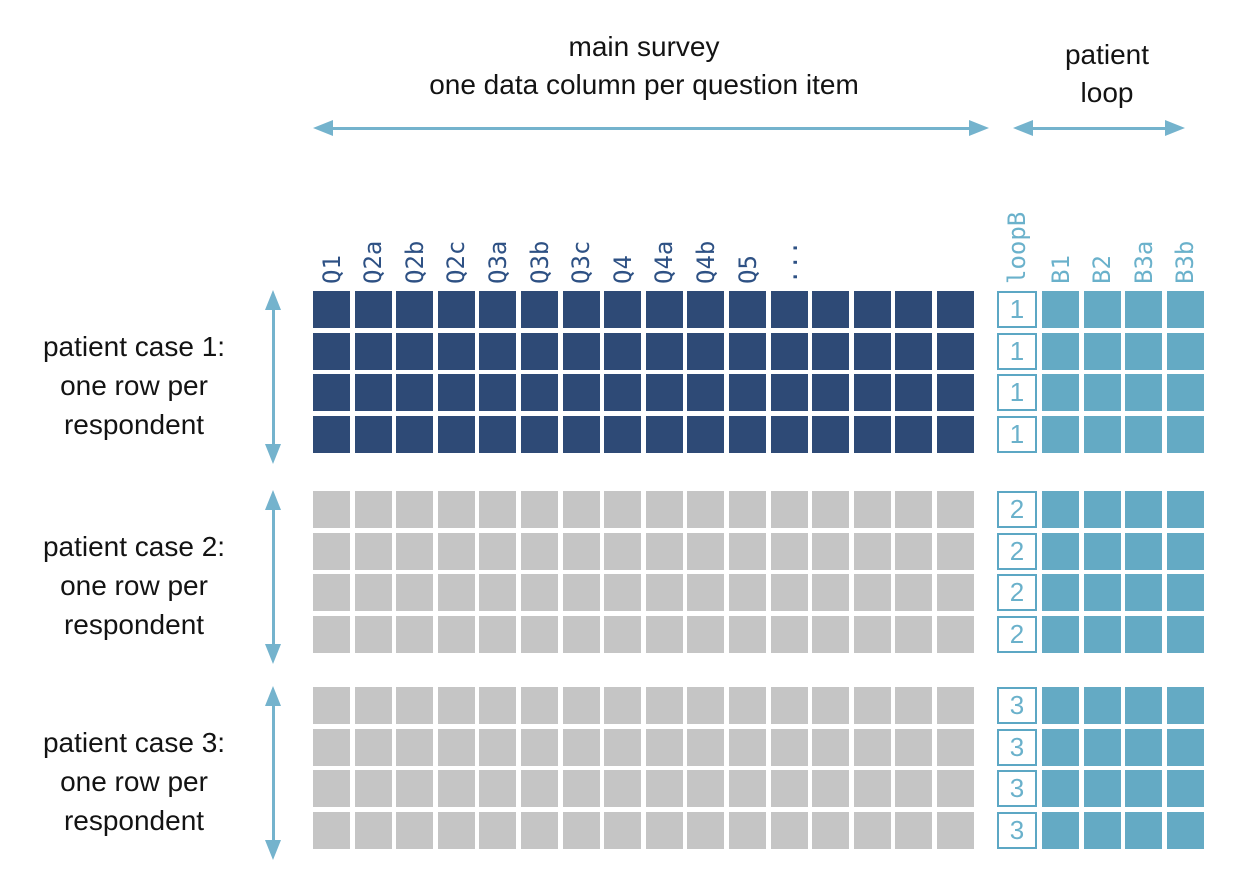 This screenshot has height=882, width=1236. I want to click on patient-case-3-label: patient case 3: one row per respondent, so click(134, 781).